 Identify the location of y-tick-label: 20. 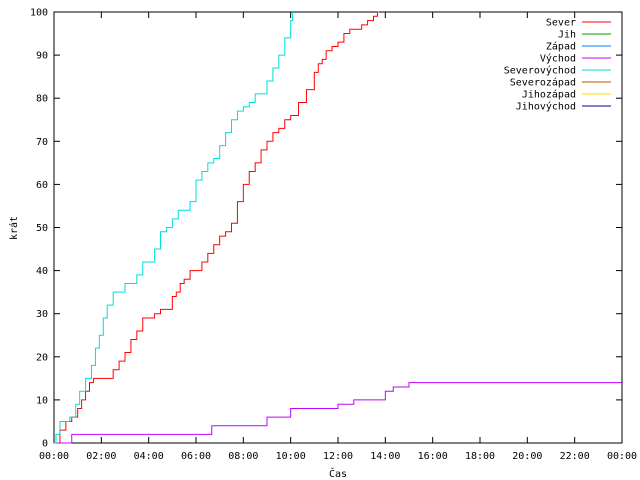
(42, 357).